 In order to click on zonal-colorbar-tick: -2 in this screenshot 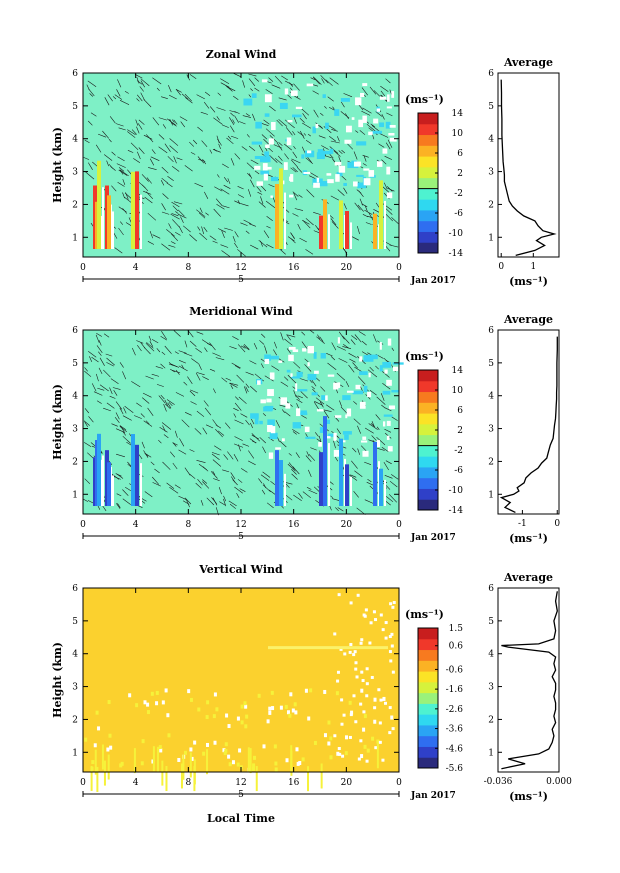, I will do `click(458, 194)`.